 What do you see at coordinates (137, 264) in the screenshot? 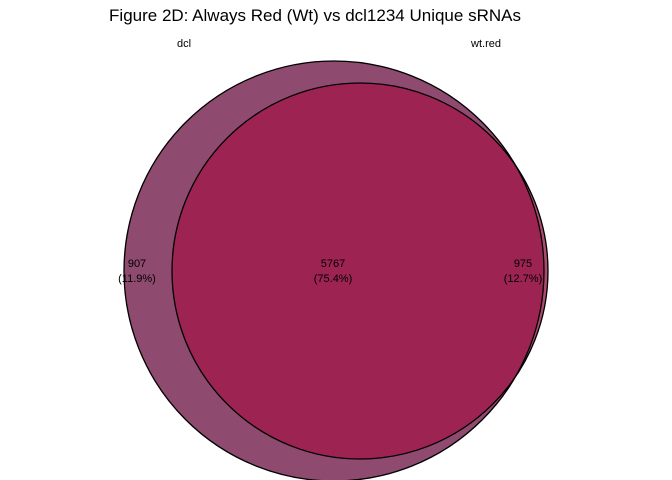
I see `only-dcl-count: 907` at bounding box center [137, 264].